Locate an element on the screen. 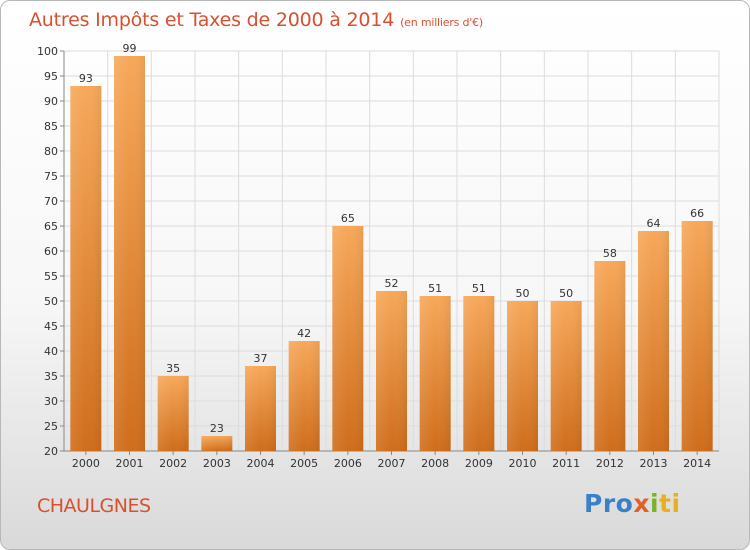  proxiti-logo: Proxiti is located at coordinates (632, 503).